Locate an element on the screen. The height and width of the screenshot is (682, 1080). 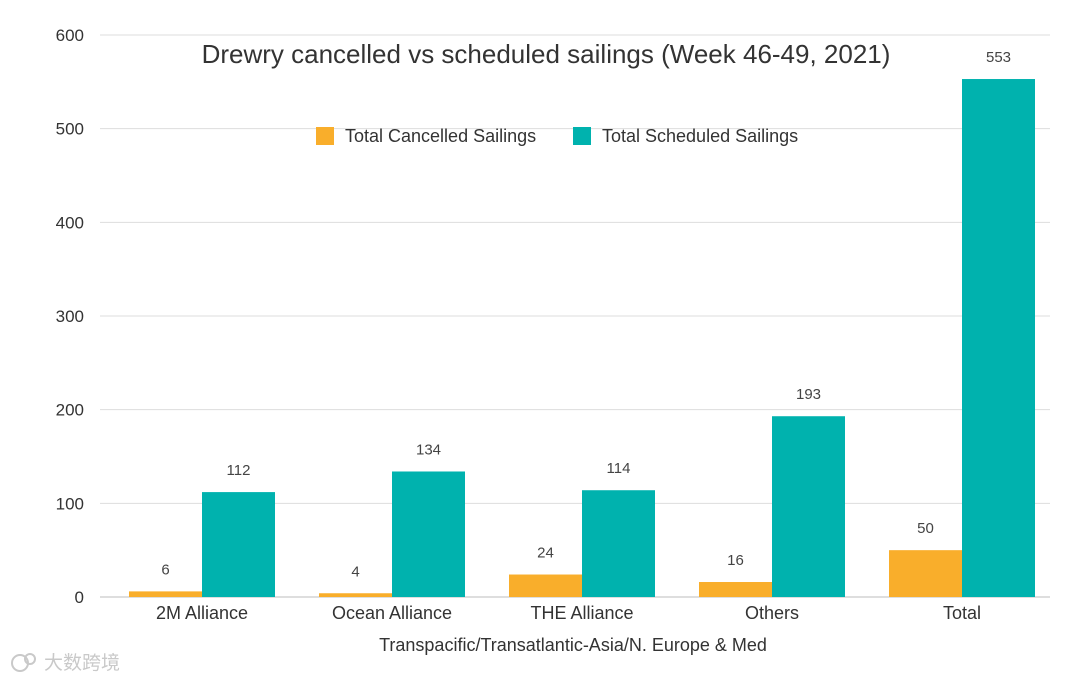
y-axis-ticks: 0 100 200 300 400 500 600 is located at coordinates (70, 316).